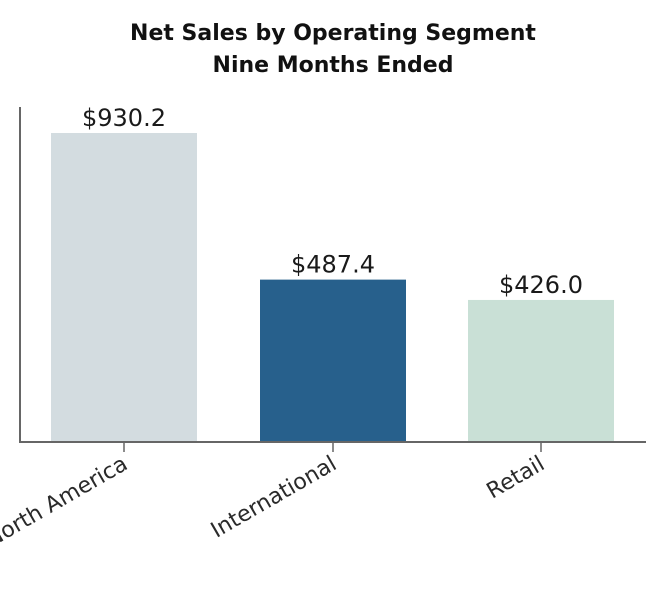  What do you see at coordinates (66, 502) in the screenshot?
I see `x-tick-label-north-america: North America` at bounding box center [66, 502].